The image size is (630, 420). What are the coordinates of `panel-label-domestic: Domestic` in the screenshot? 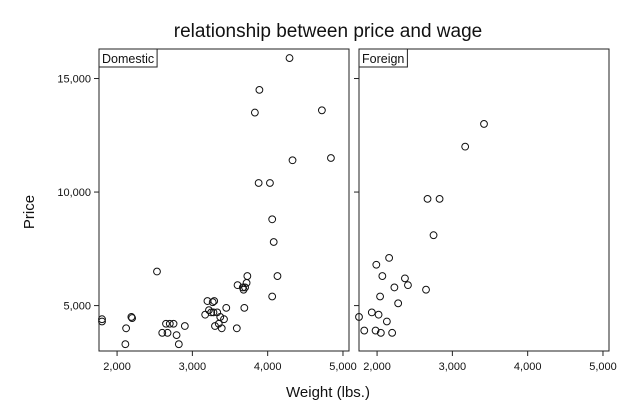 It's located at (128, 59).